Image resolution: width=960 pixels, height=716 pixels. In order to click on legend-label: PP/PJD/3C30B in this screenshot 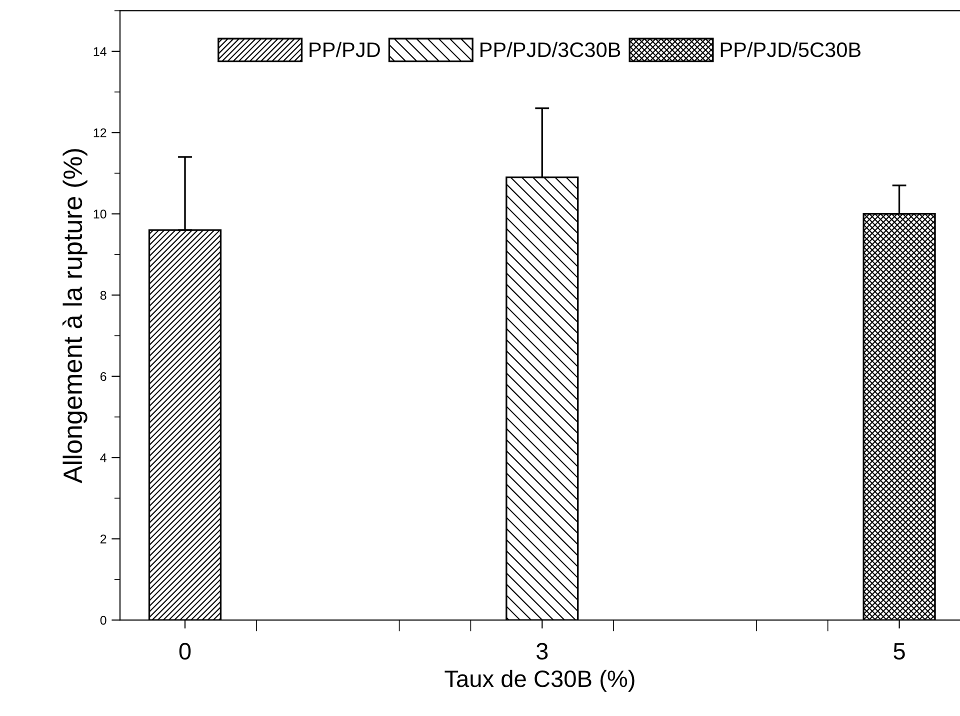, I will do `click(550, 50)`.